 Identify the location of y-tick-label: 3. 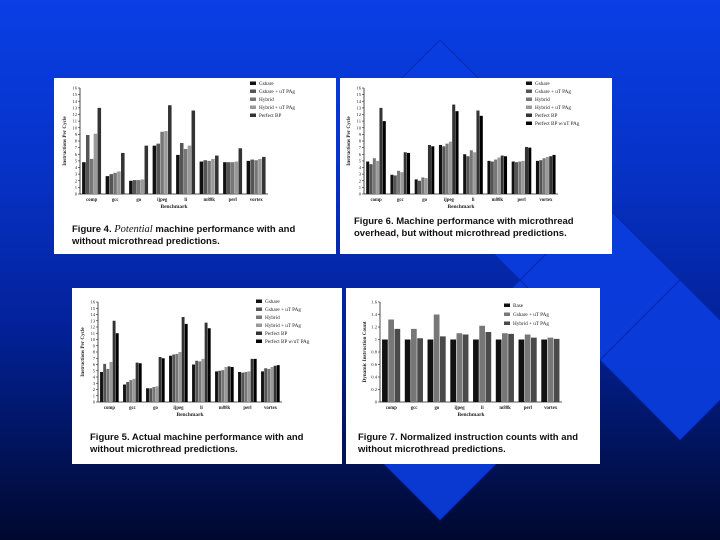
(94, 383).